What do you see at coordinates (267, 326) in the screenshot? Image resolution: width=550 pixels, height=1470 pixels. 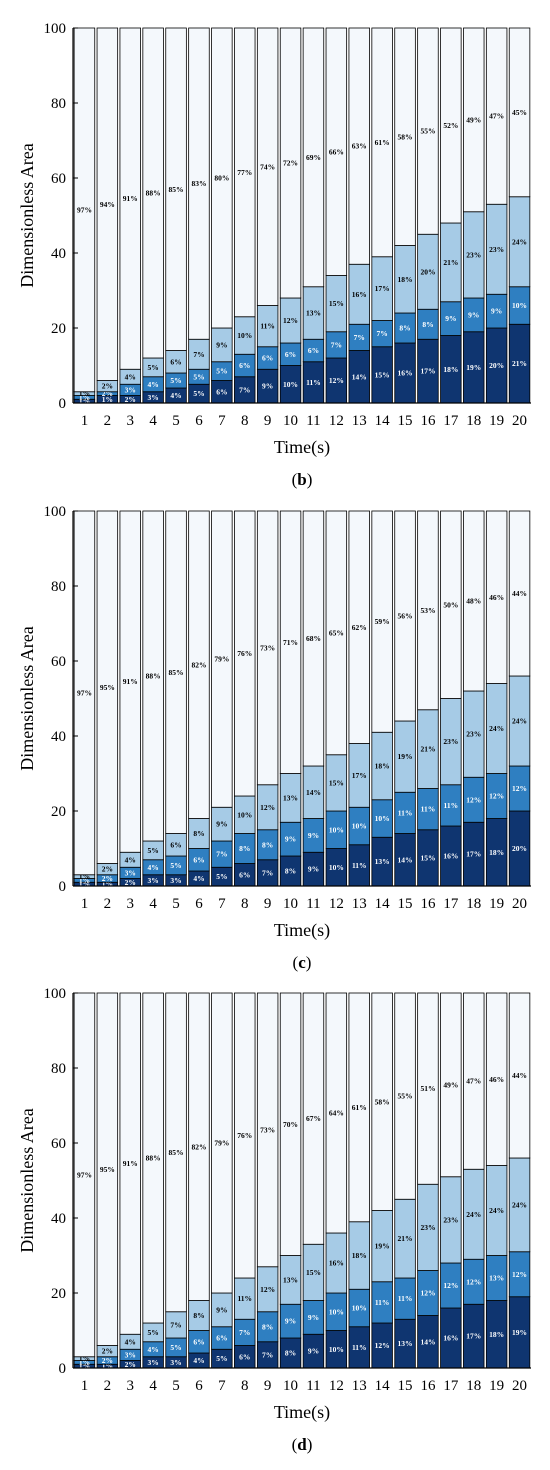 I see `data-label-s3-t9: 11%` at bounding box center [267, 326].